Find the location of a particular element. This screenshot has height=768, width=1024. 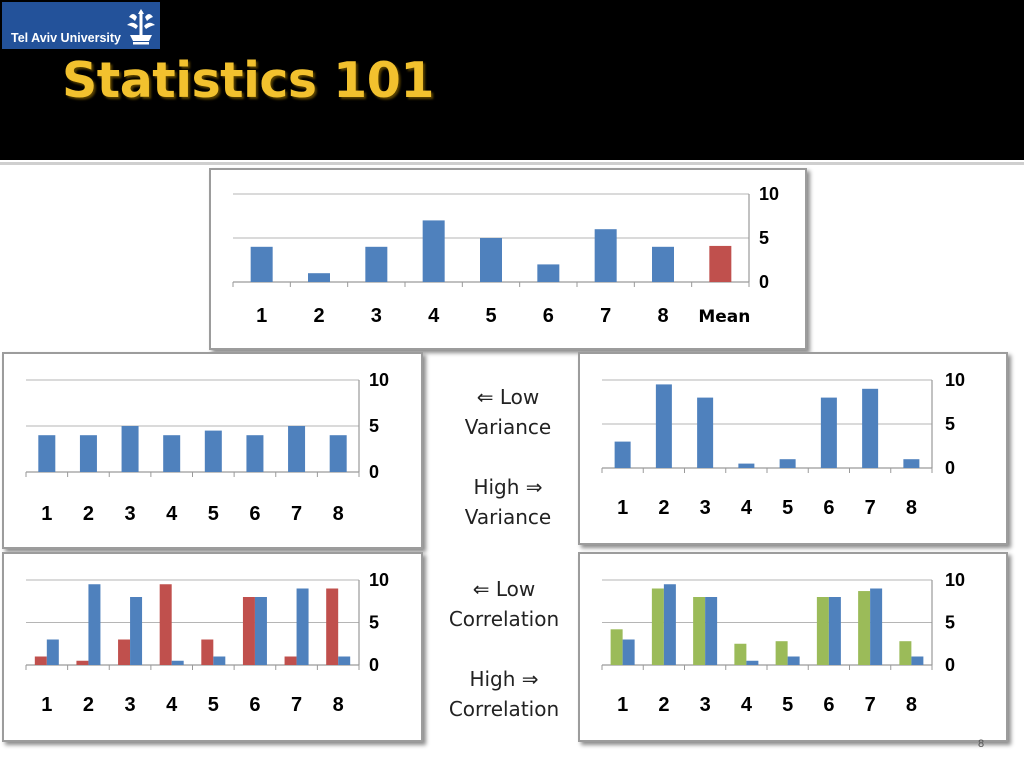

low-correlation-label: Correlation is located at coordinates (504, 619).